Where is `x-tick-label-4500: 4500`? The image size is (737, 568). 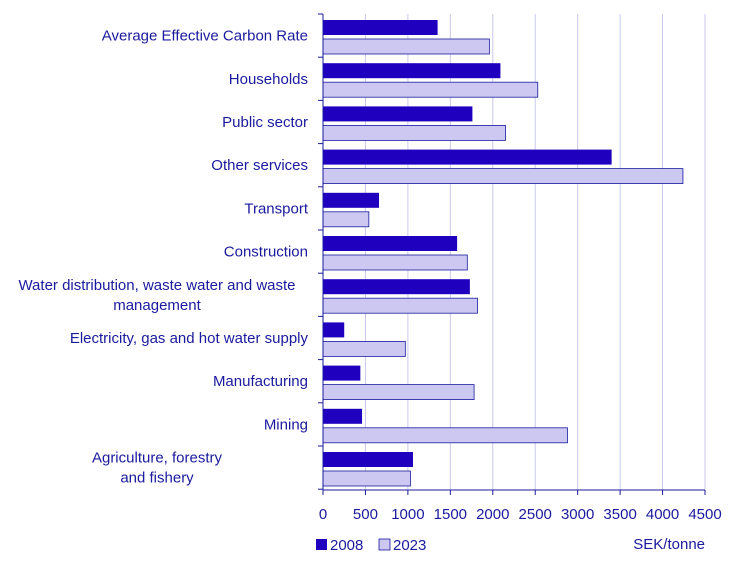 x-tick-label-4500: 4500 is located at coordinates (704, 514).